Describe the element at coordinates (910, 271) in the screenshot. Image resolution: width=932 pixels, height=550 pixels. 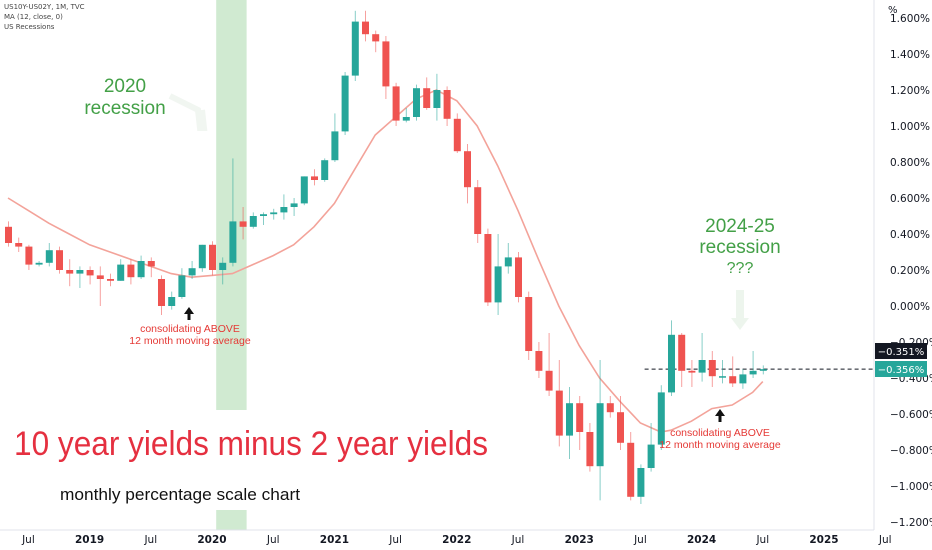
I see `y-tick-label: 0.200%` at that location.